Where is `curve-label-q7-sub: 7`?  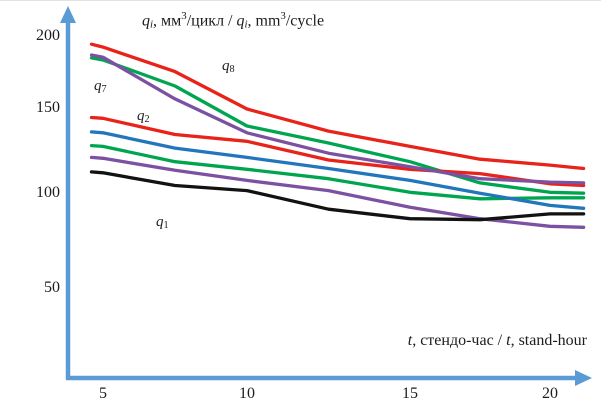
curve-label-q7-sub: 7 is located at coordinates (104, 90).